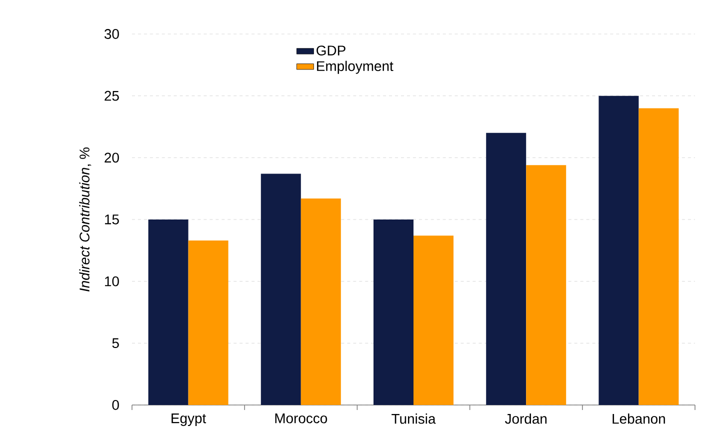 The height and width of the screenshot is (442, 720). What do you see at coordinates (355, 67) in the screenshot?
I see `legend-label: Employment` at bounding box center [355, 67].